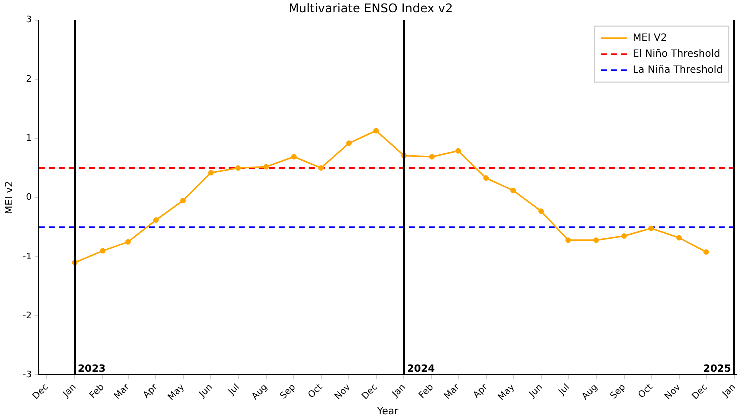 The image size is (745, 418). Describe the element at coordinates (29, 139) in the screenshot. I see `y-tick-label: 1` at that location.